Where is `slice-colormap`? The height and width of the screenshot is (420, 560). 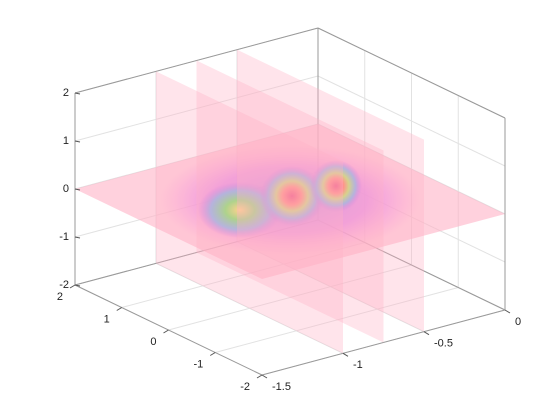 slice-colormap is located at coordinates (290, 200).